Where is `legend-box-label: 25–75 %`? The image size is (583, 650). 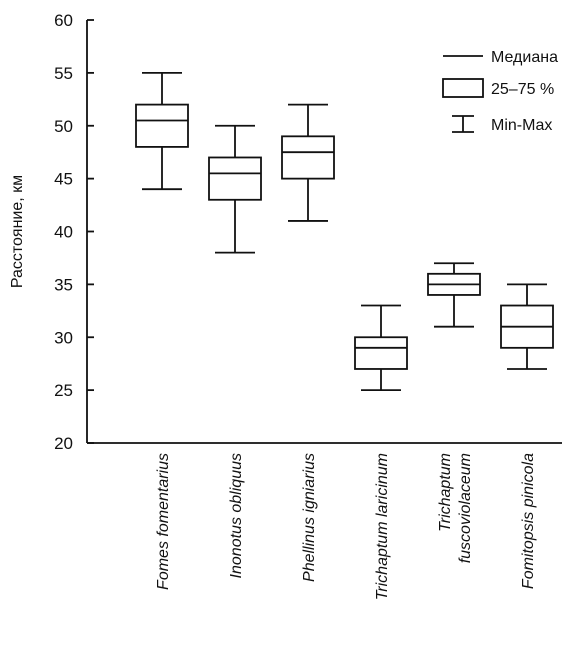 legend-box-label: 25–75 % is located at coordinates (522, 89).